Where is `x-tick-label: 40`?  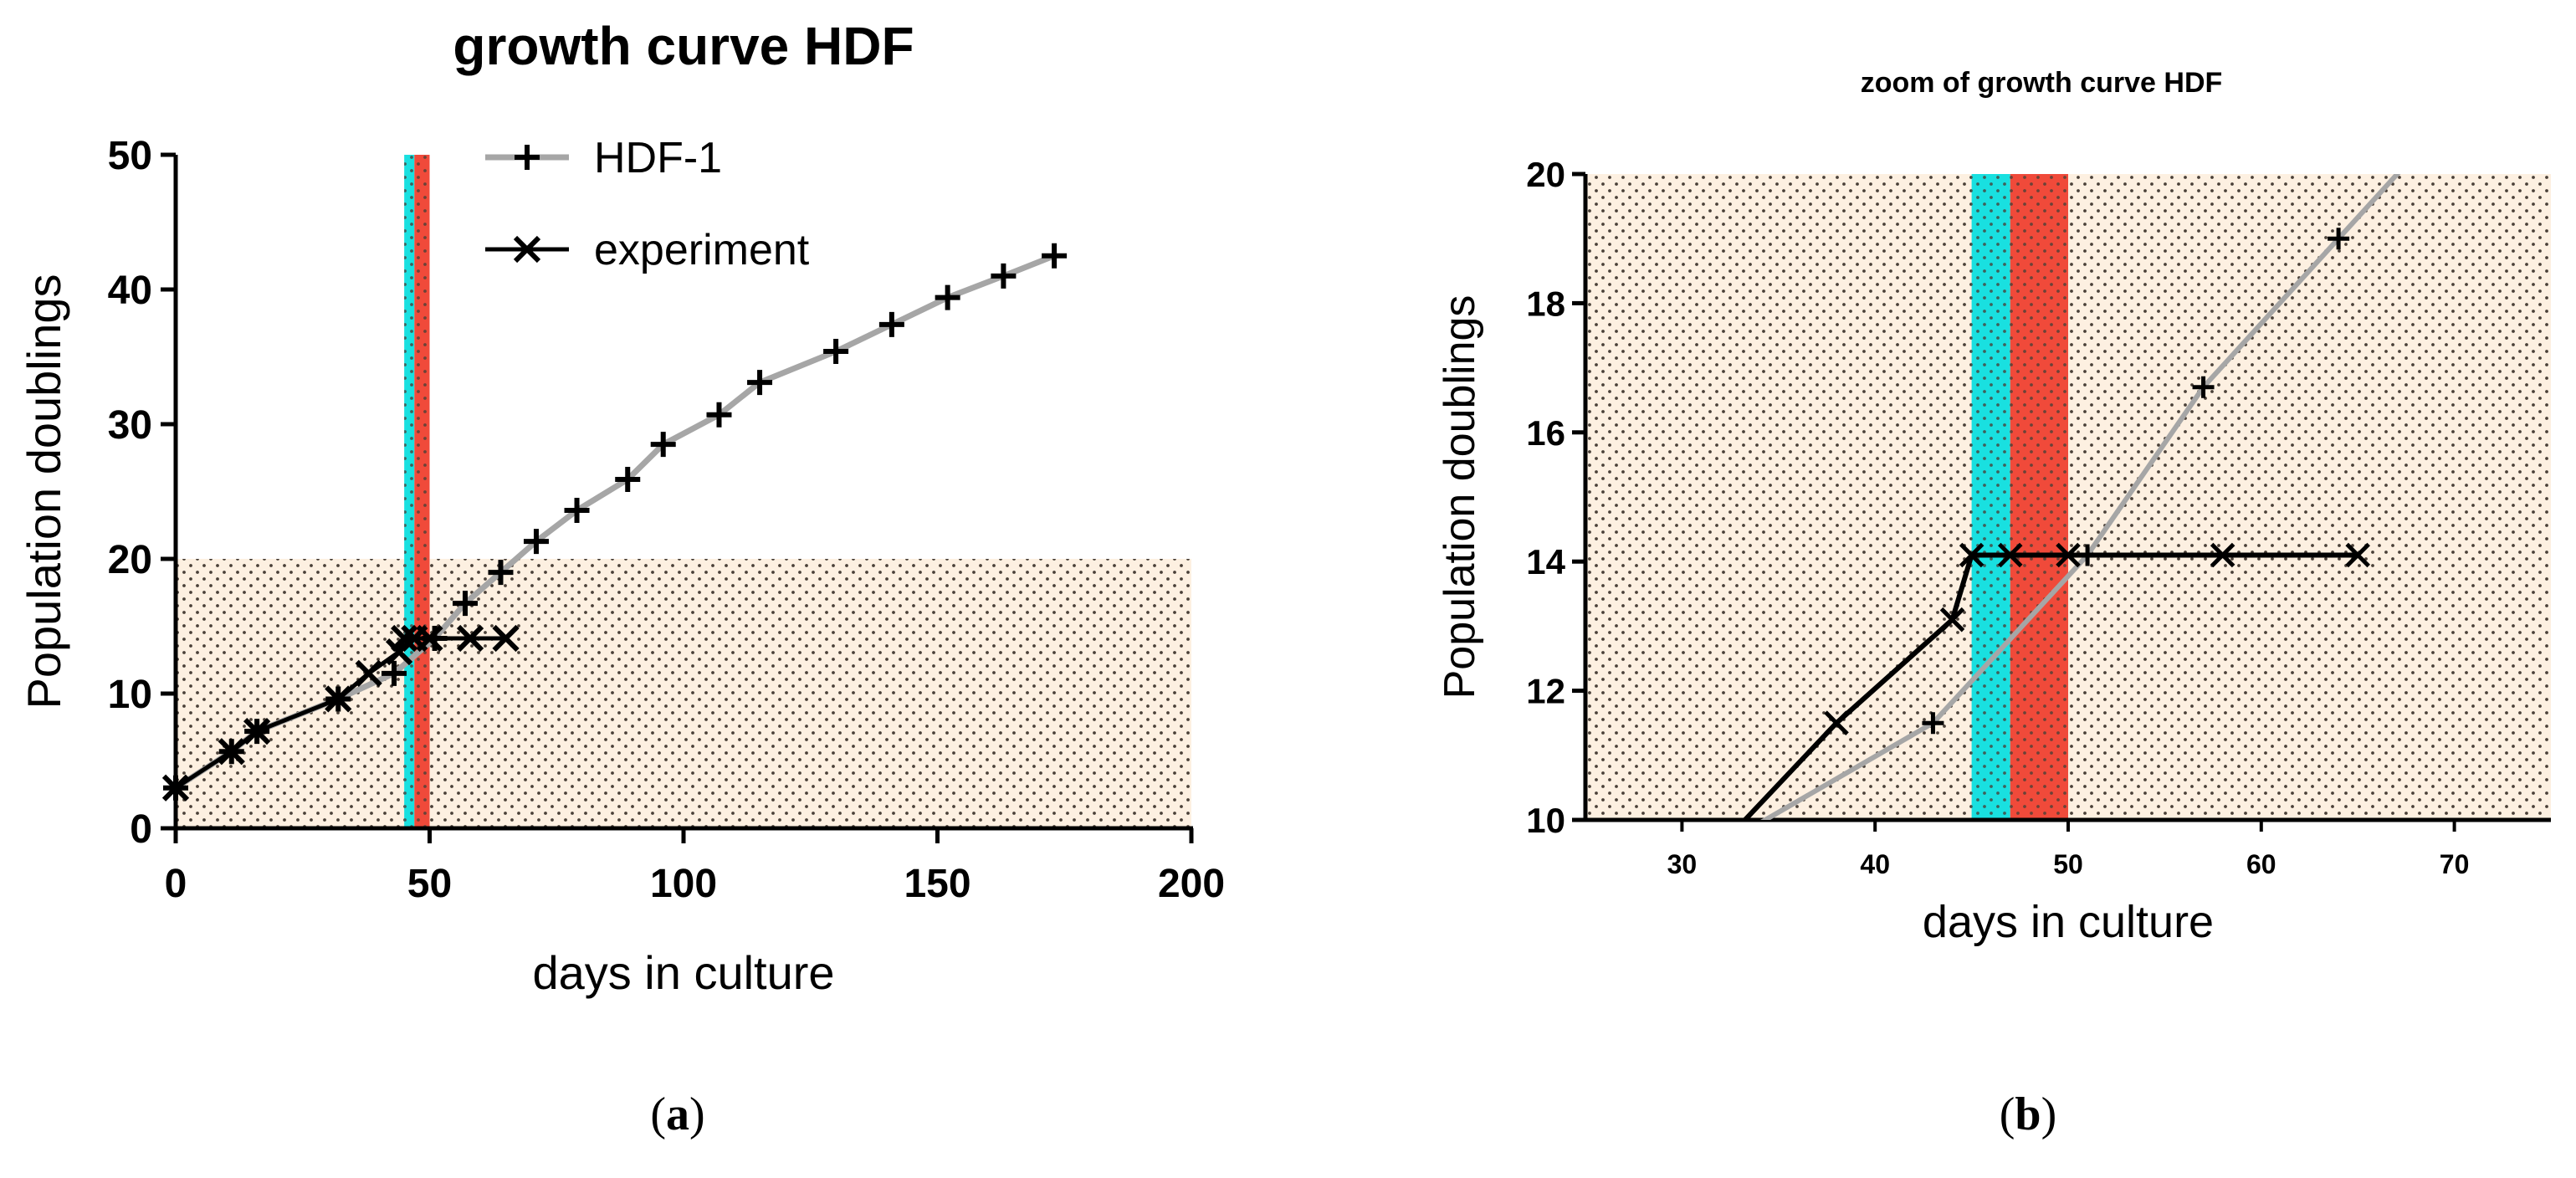 x-tick-label: 40 is located at coordinates (1875, 864).